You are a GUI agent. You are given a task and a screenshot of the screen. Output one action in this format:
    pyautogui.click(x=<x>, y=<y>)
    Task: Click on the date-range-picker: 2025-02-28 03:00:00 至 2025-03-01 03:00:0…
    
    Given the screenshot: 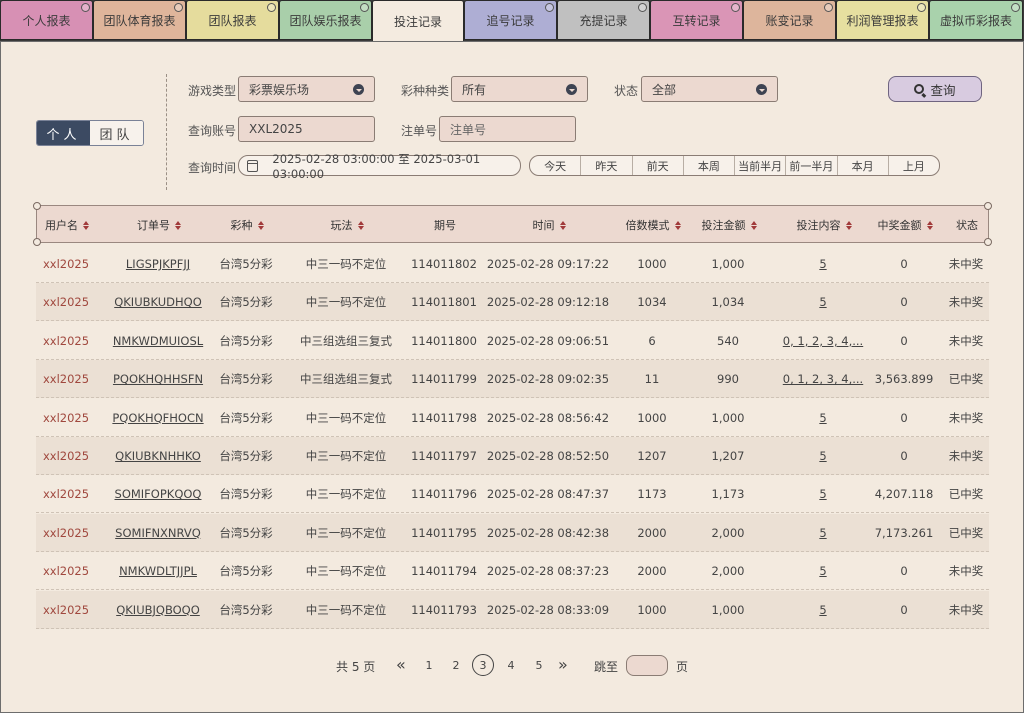 What is the action you would take?
    pyautogui.click(x=379, y=166)
    